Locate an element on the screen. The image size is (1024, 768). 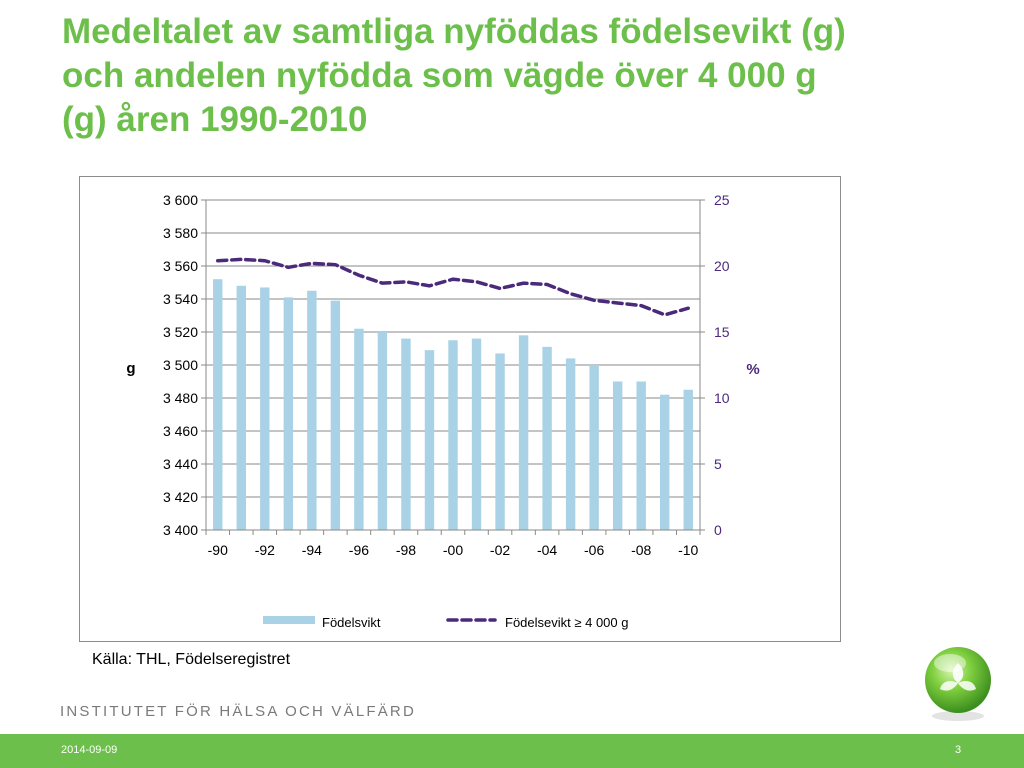
legend-line-label: Födelsevikt ≥ 4 000 g is located at coordinates (566, 622).